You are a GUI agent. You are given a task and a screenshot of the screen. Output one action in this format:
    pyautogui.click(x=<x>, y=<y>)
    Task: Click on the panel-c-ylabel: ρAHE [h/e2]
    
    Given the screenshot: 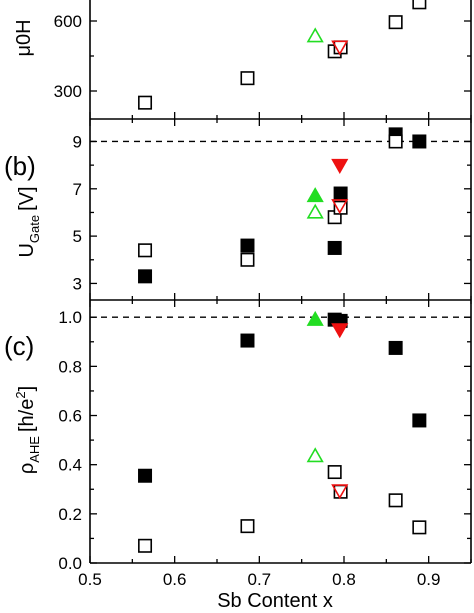 What is the action you would take?
    pyautogui.click(x=27, y=430)
    